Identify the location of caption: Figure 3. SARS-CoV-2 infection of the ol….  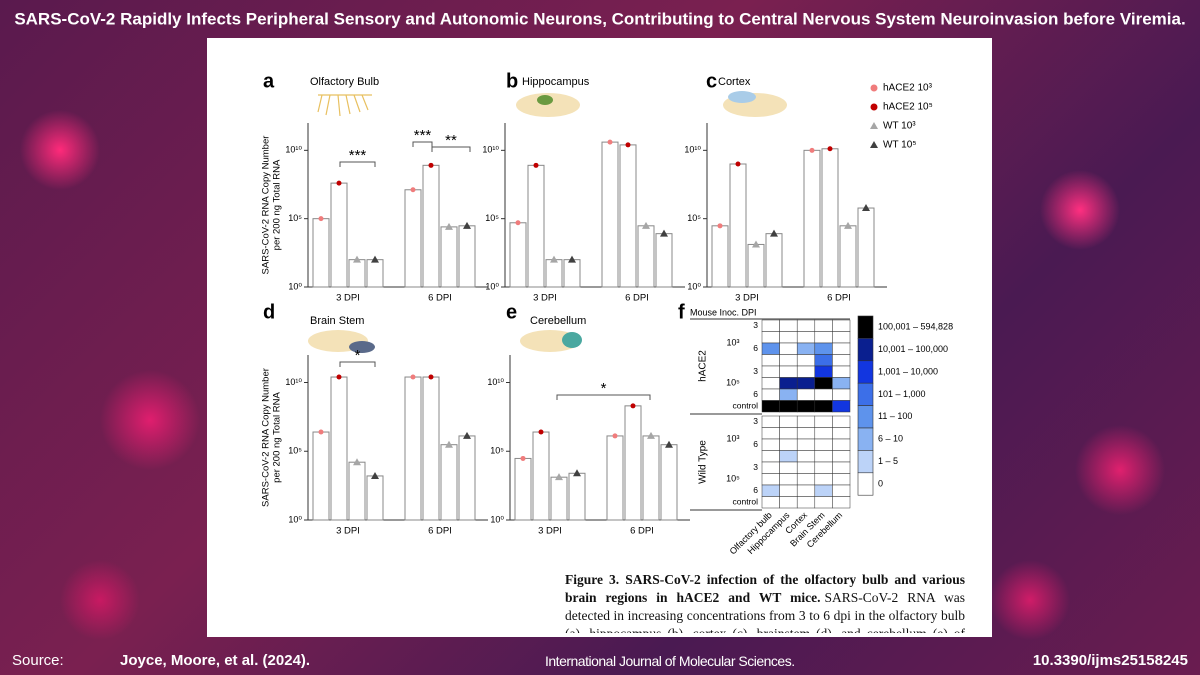
(765, 602).